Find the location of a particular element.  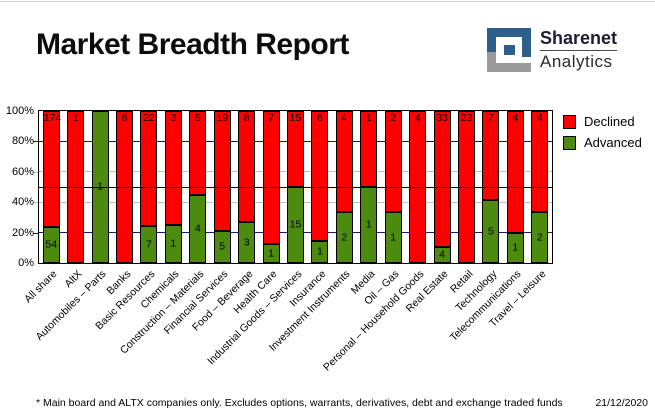

legend-label-advanced: Advanced is located at coordinates (613, 142).